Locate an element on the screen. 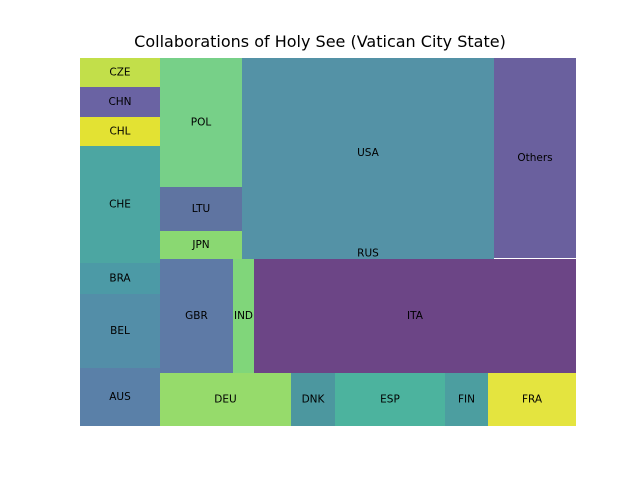 The height and width of the screenshot is (480, 640). treemap-label-fra: FRA is located at coordinates (532, 400).